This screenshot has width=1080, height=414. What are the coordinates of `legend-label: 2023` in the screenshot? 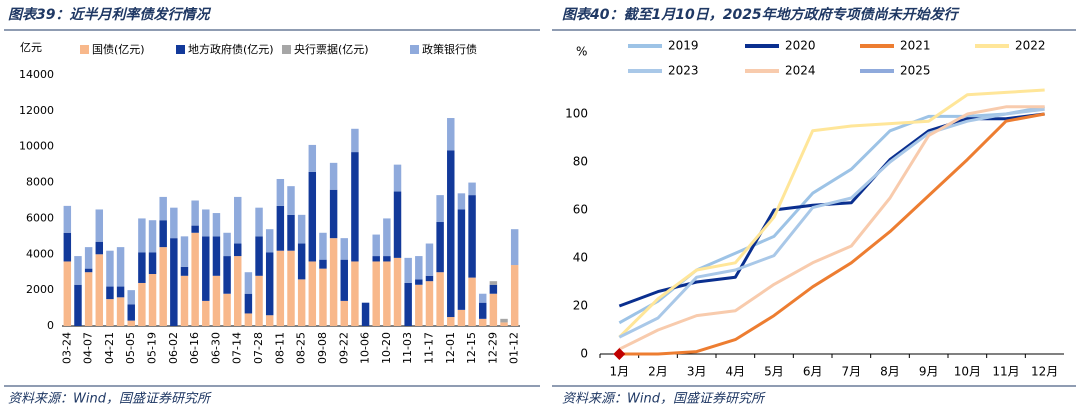 It's located at (683, 71).